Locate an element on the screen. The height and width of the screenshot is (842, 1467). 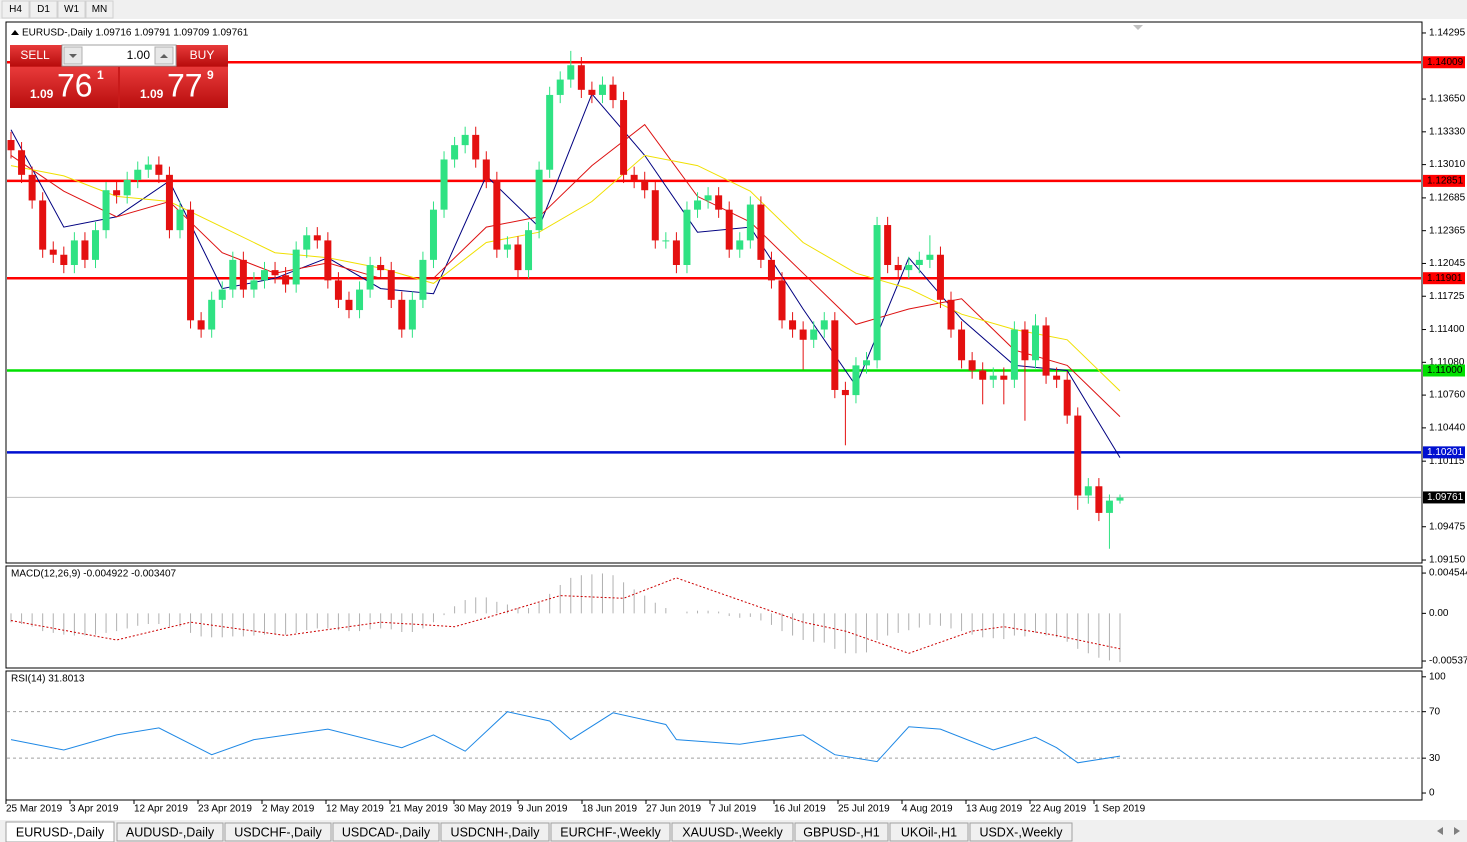
sell-button is located at coordinates (35, 55).